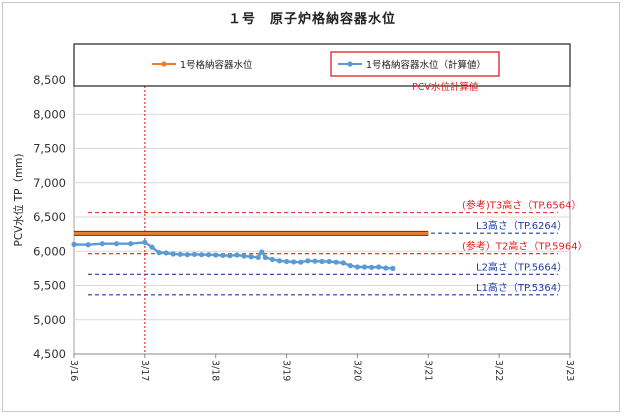 The width and height of the screenshot is (624, 416). Describe the element at coordinates (427, 370) in the screenshot. I see `x-tick-label: 3/21` at that location.